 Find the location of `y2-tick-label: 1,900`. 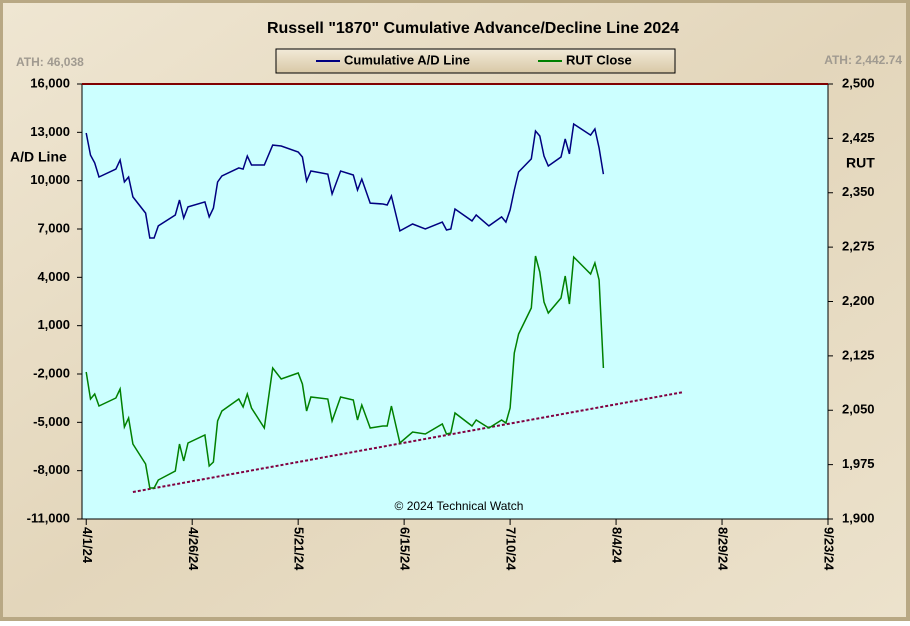

y2-tick-label: 1,900 is located at coordinates (858, 517).